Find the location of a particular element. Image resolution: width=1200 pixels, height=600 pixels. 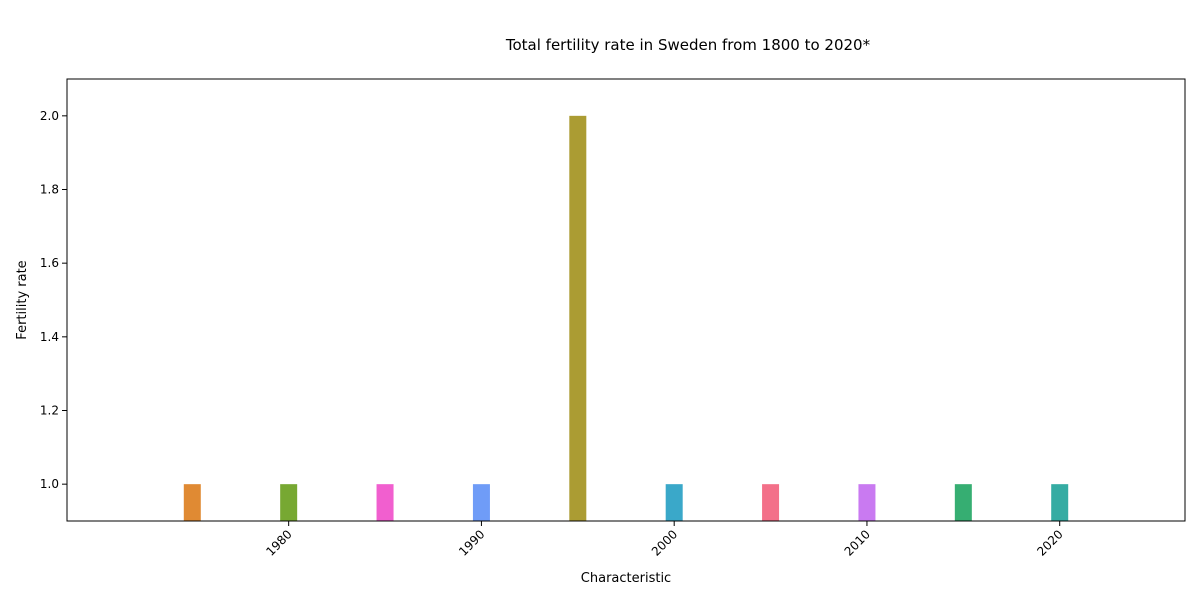

y-tick-label: 1.0 is located at coordinates (49, 484).